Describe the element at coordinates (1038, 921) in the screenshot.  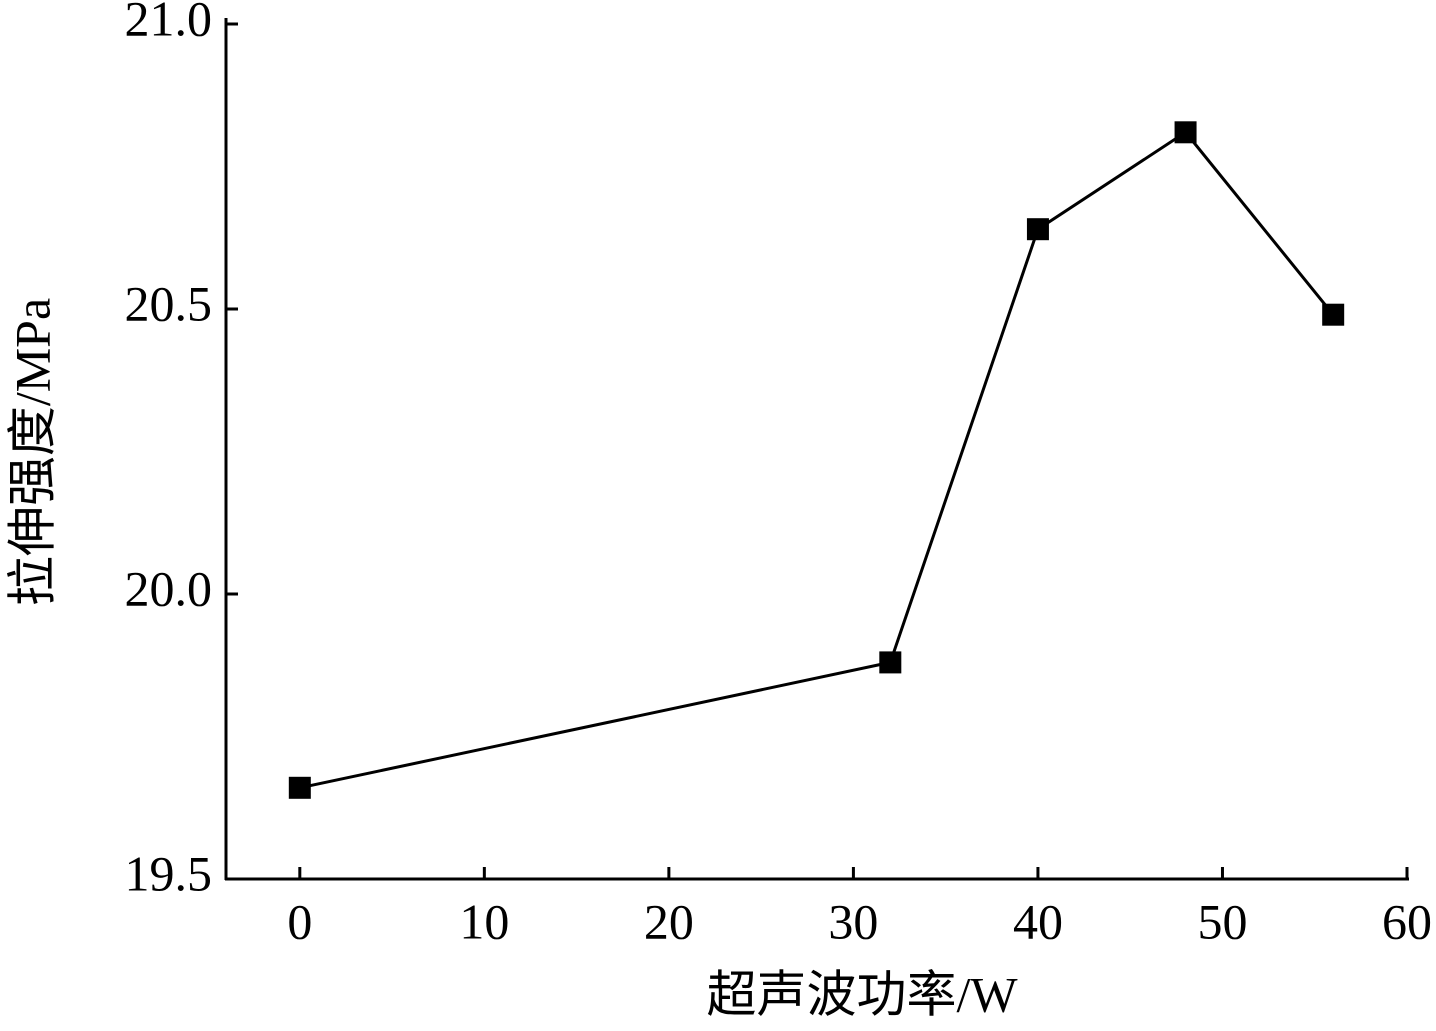
I see `x-tick-label: 40` at that location.